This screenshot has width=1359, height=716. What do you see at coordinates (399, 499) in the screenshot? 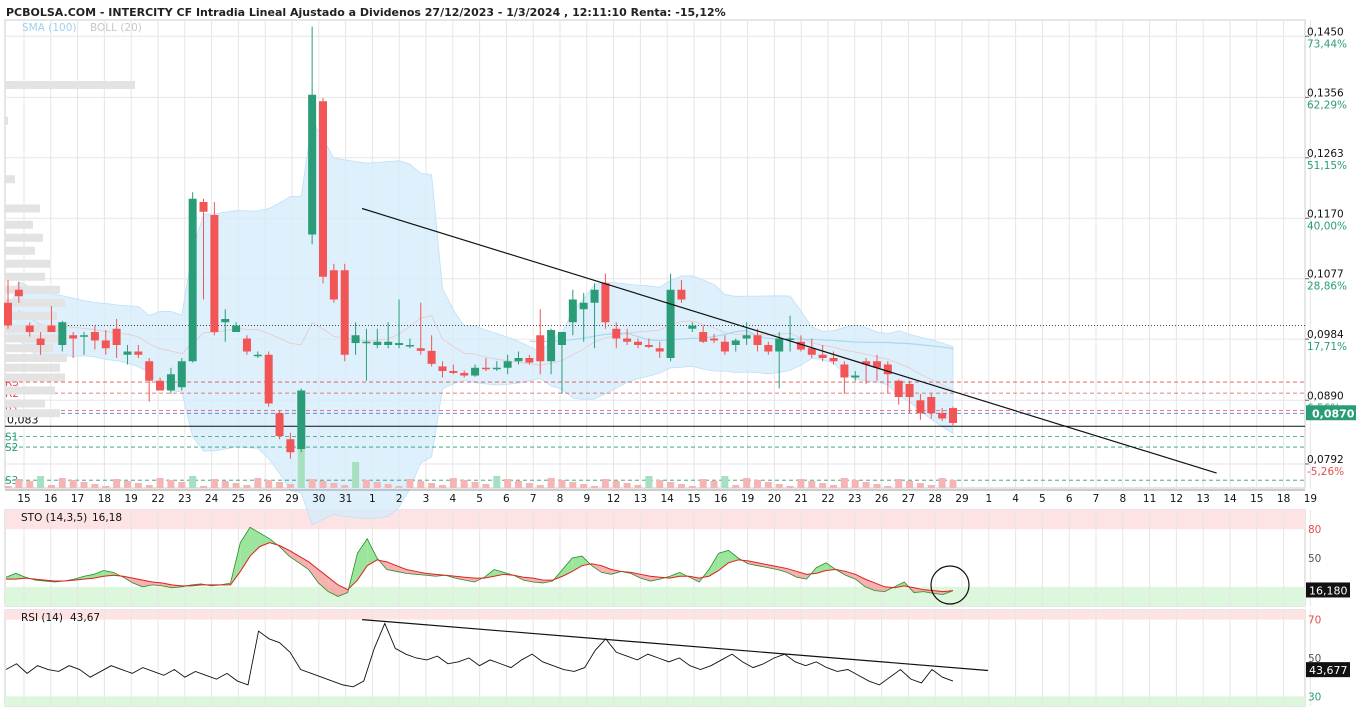
I see `x-tick-label: 2` at bounding box center [399, 499].